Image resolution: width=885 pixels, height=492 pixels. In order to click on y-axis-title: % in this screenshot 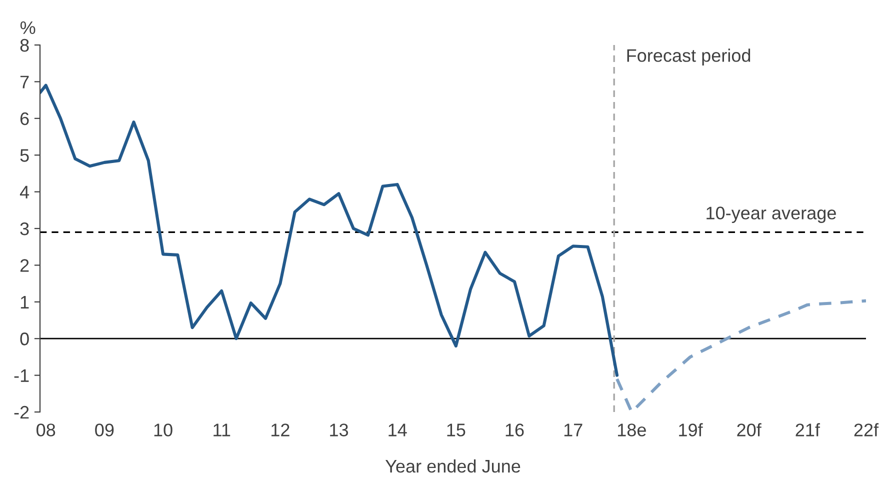, I will do `click(28, 27)`.